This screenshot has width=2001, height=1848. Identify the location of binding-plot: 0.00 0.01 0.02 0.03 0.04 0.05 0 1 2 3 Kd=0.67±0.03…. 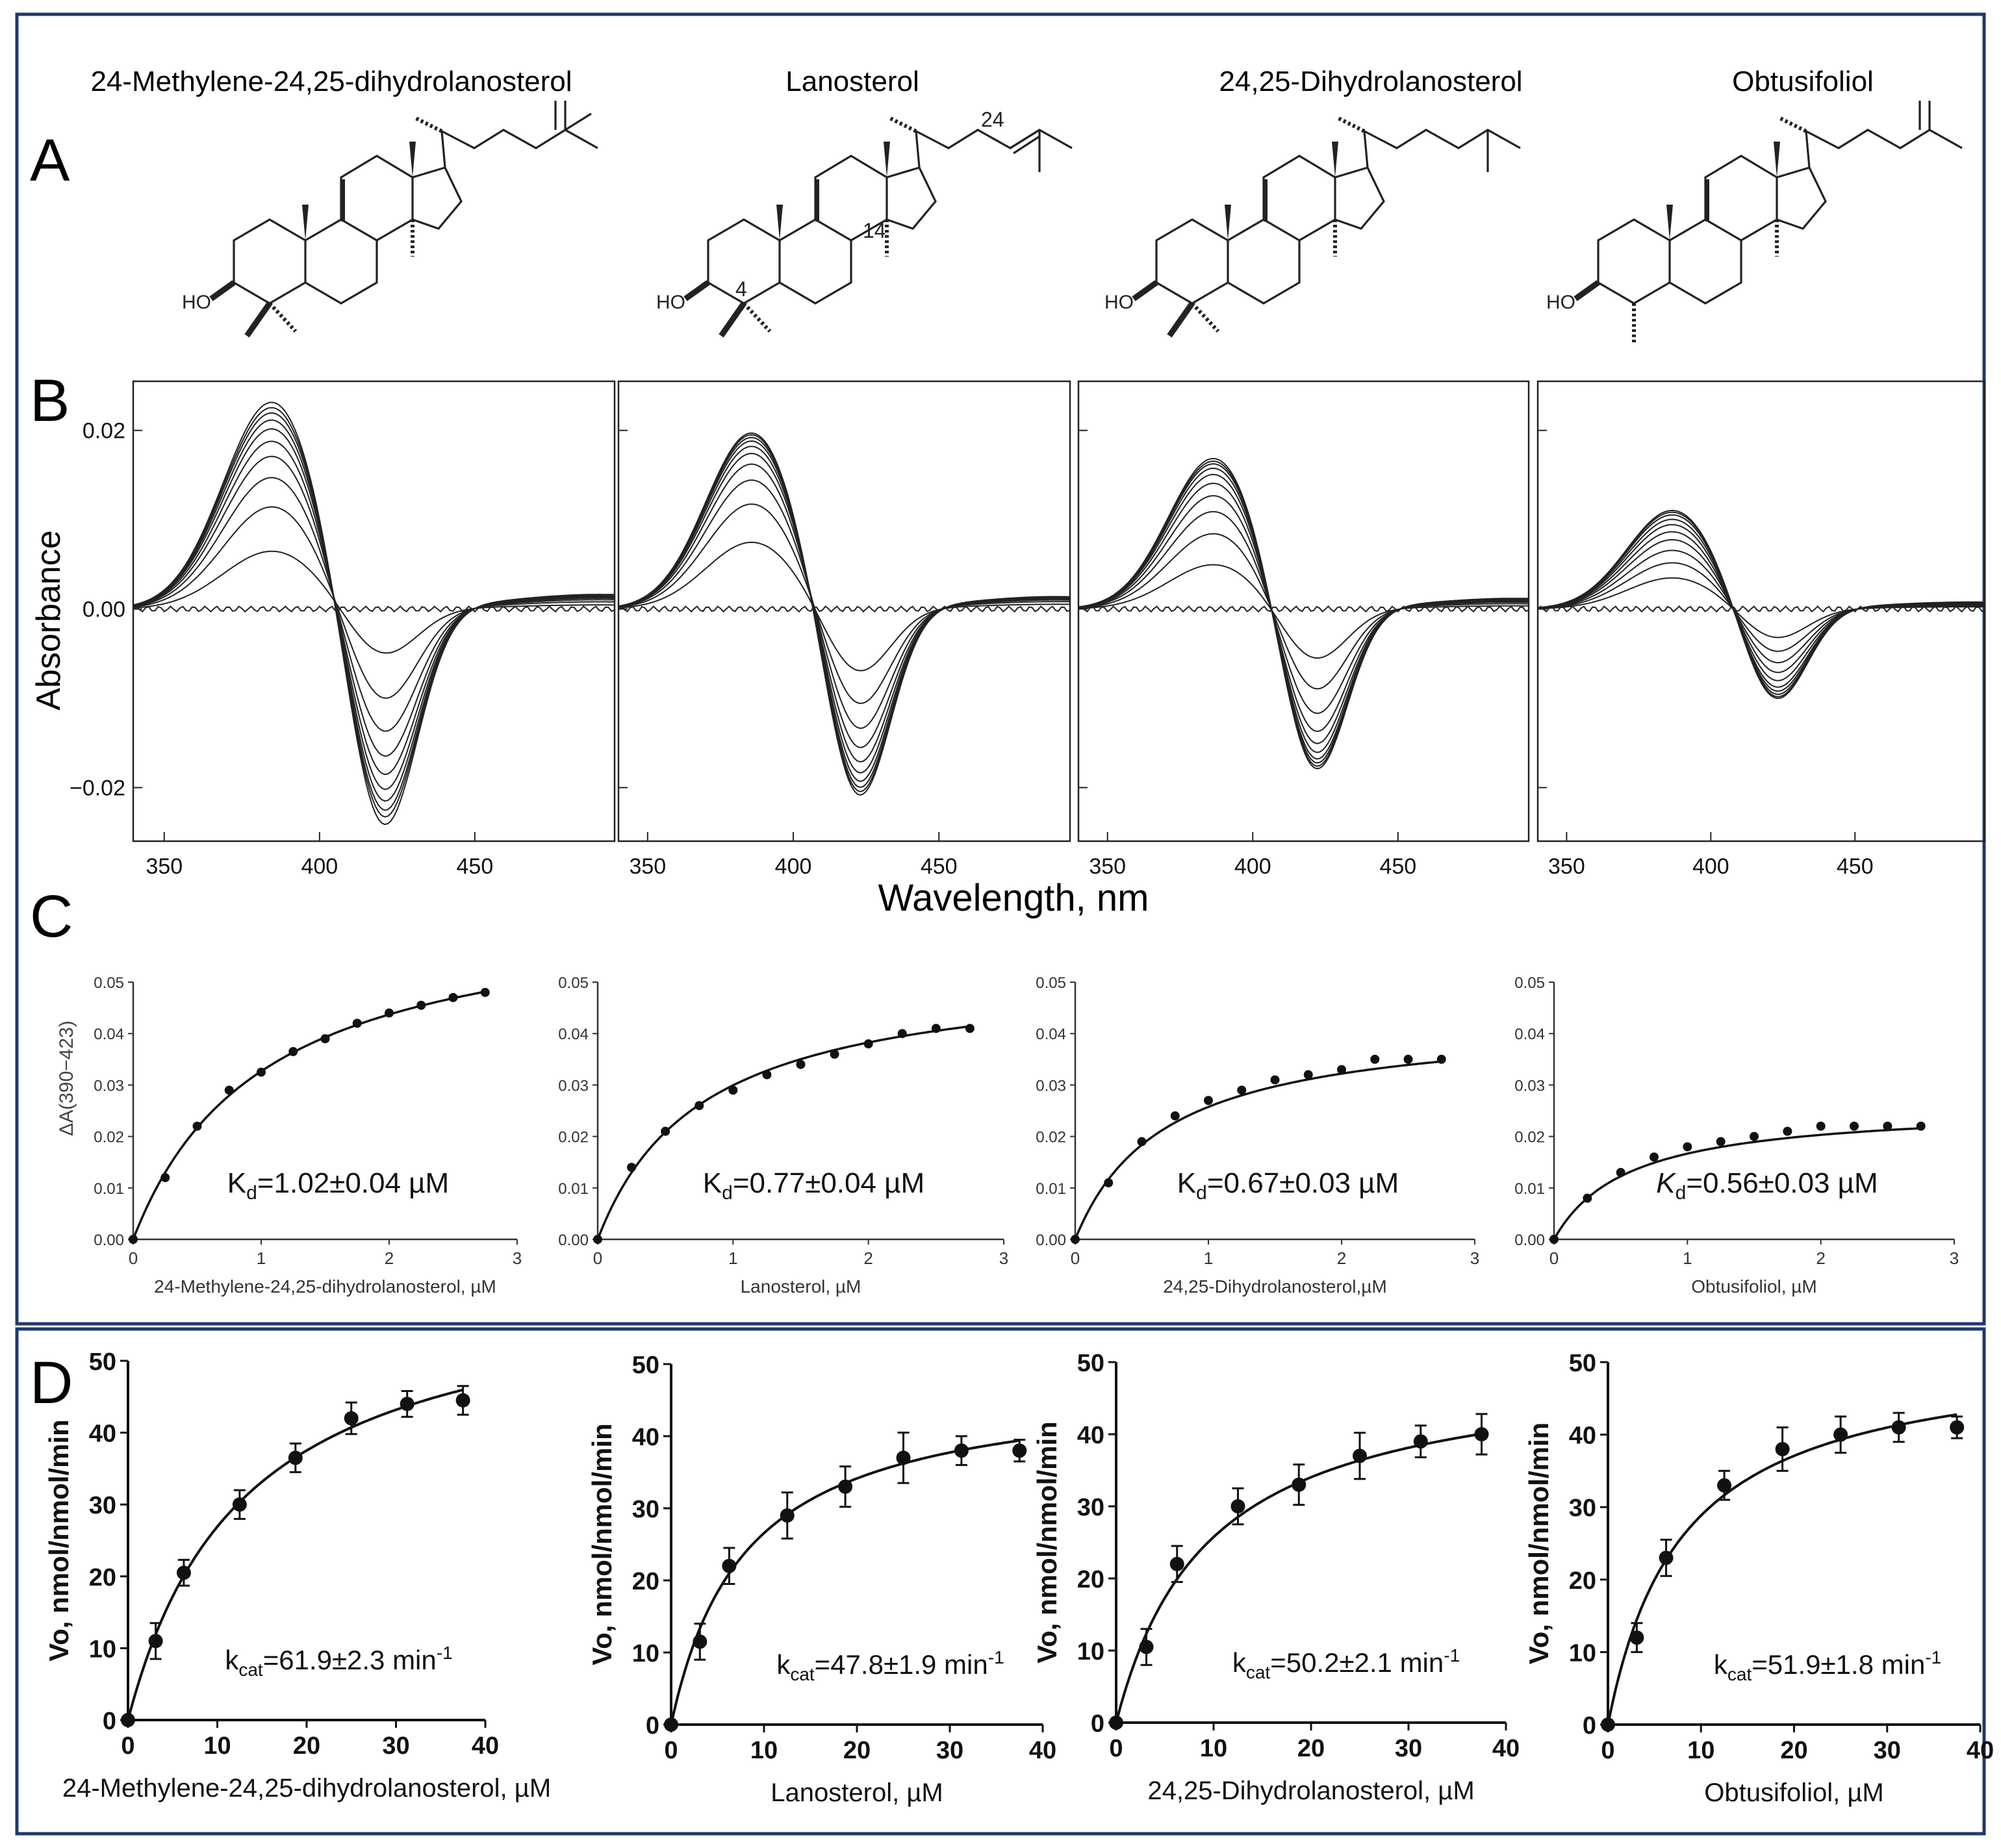
(1257, 1135).